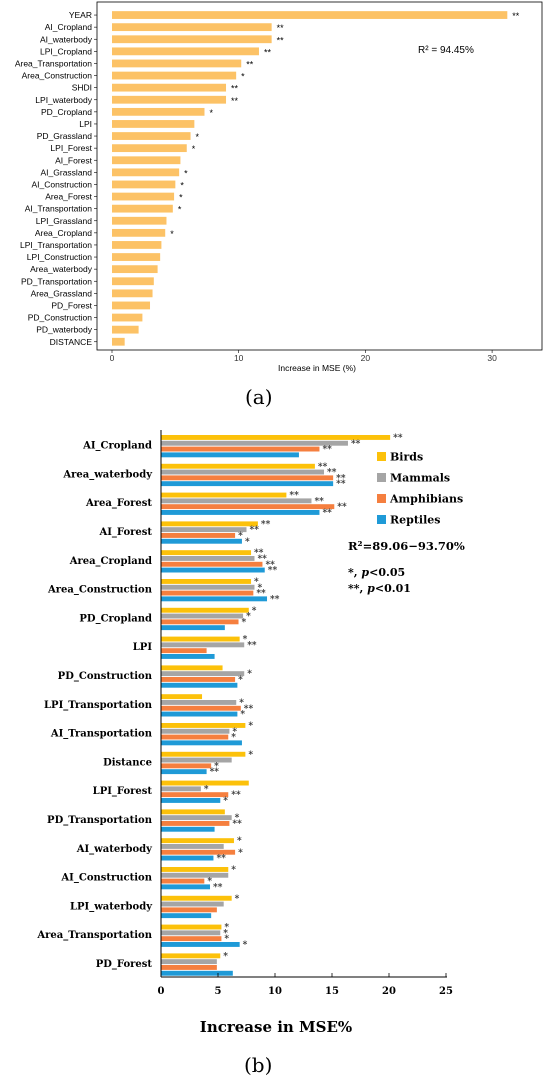 This screenshot has width=550, height=1083. Describe the element at coordinates (185, 51) in the screenshot. I see `bar-a-lpi-cropland` at that location.